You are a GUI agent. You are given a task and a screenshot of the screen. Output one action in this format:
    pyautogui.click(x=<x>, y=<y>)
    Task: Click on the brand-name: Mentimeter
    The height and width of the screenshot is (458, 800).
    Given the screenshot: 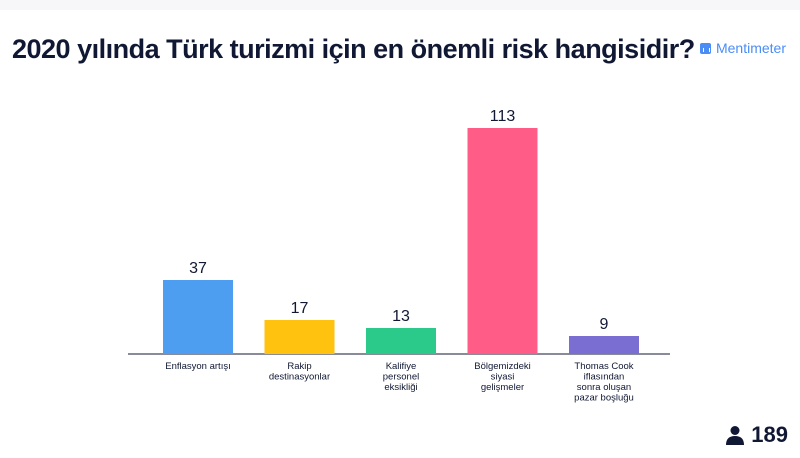 What is the action you would take?
    pyautogui.click(x=750, y=48)
    